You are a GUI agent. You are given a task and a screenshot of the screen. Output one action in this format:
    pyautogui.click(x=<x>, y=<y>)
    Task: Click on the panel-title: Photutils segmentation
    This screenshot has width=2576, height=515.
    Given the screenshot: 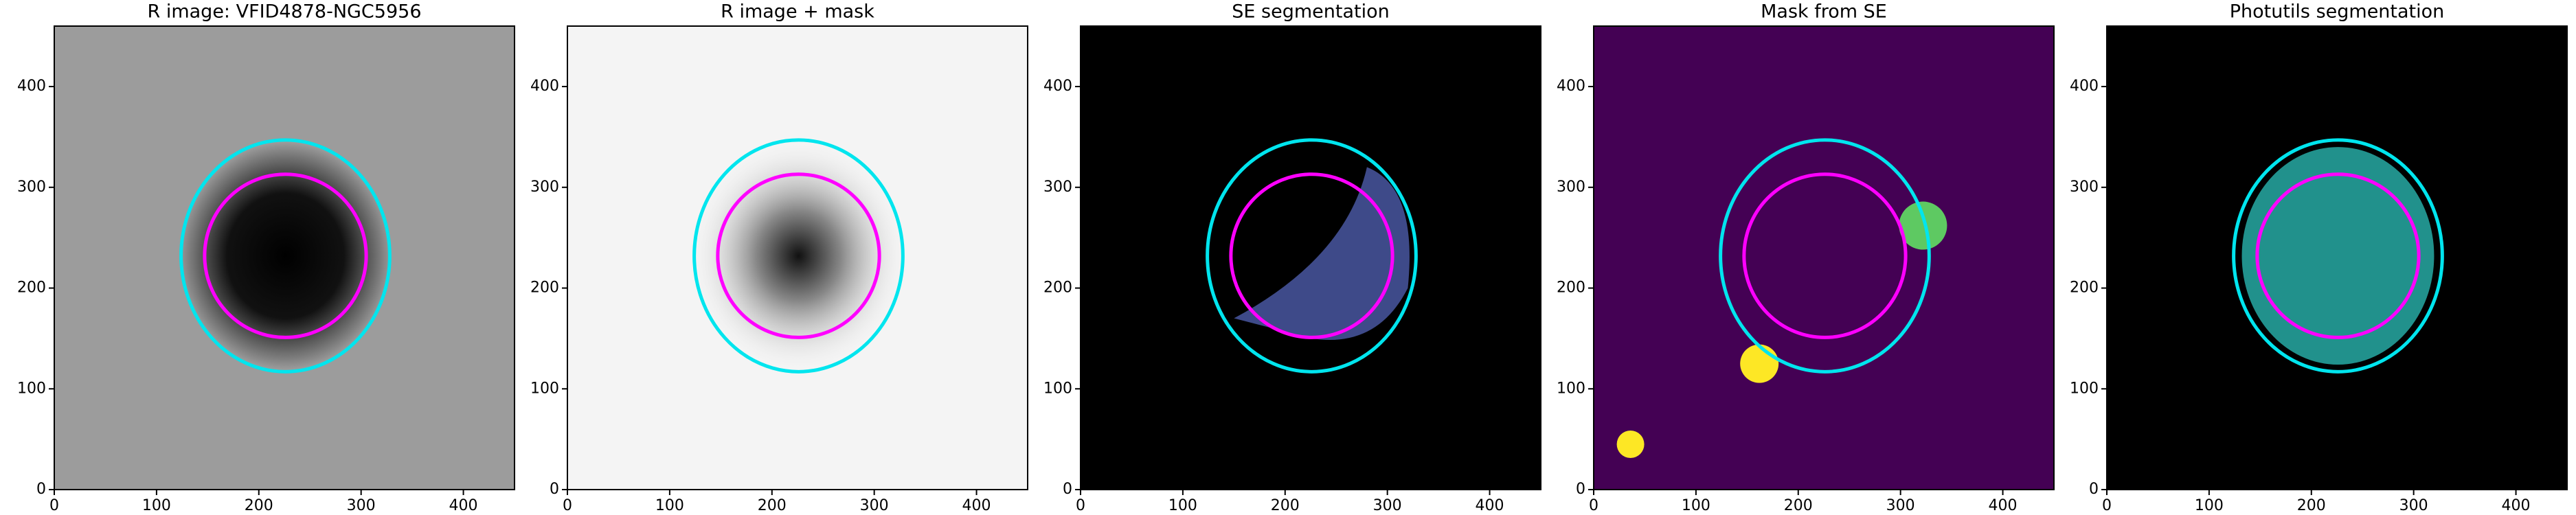 What is the action you would take?
    pyautogui.click(x=2337, y=12)
    